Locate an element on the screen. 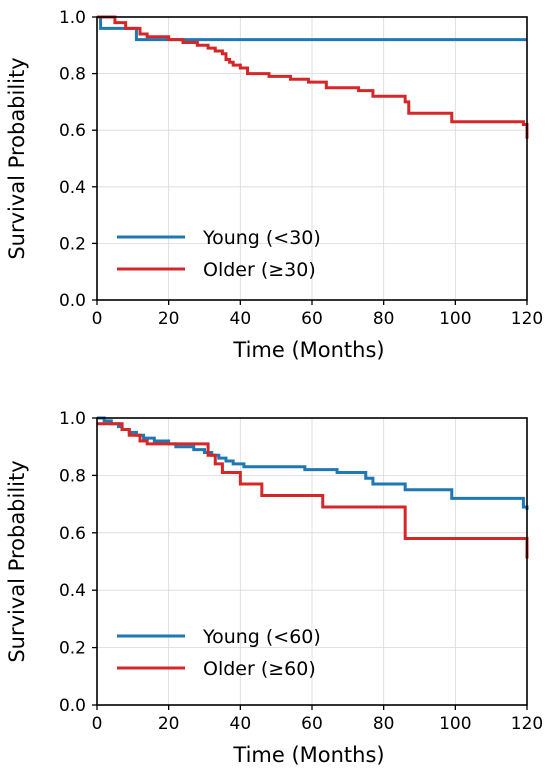  legend: Young (<30) Older (≥30) is located at coordinates (219, 254).